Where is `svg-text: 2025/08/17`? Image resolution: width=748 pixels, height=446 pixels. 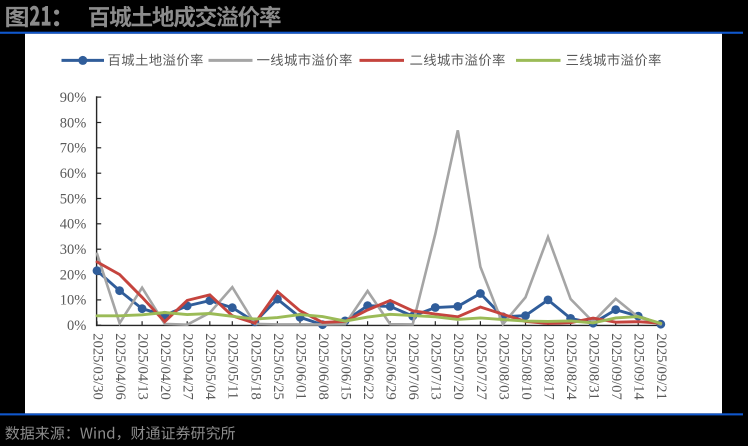
svg-text: 2025/08/17 is located at coordinates (548, 366).